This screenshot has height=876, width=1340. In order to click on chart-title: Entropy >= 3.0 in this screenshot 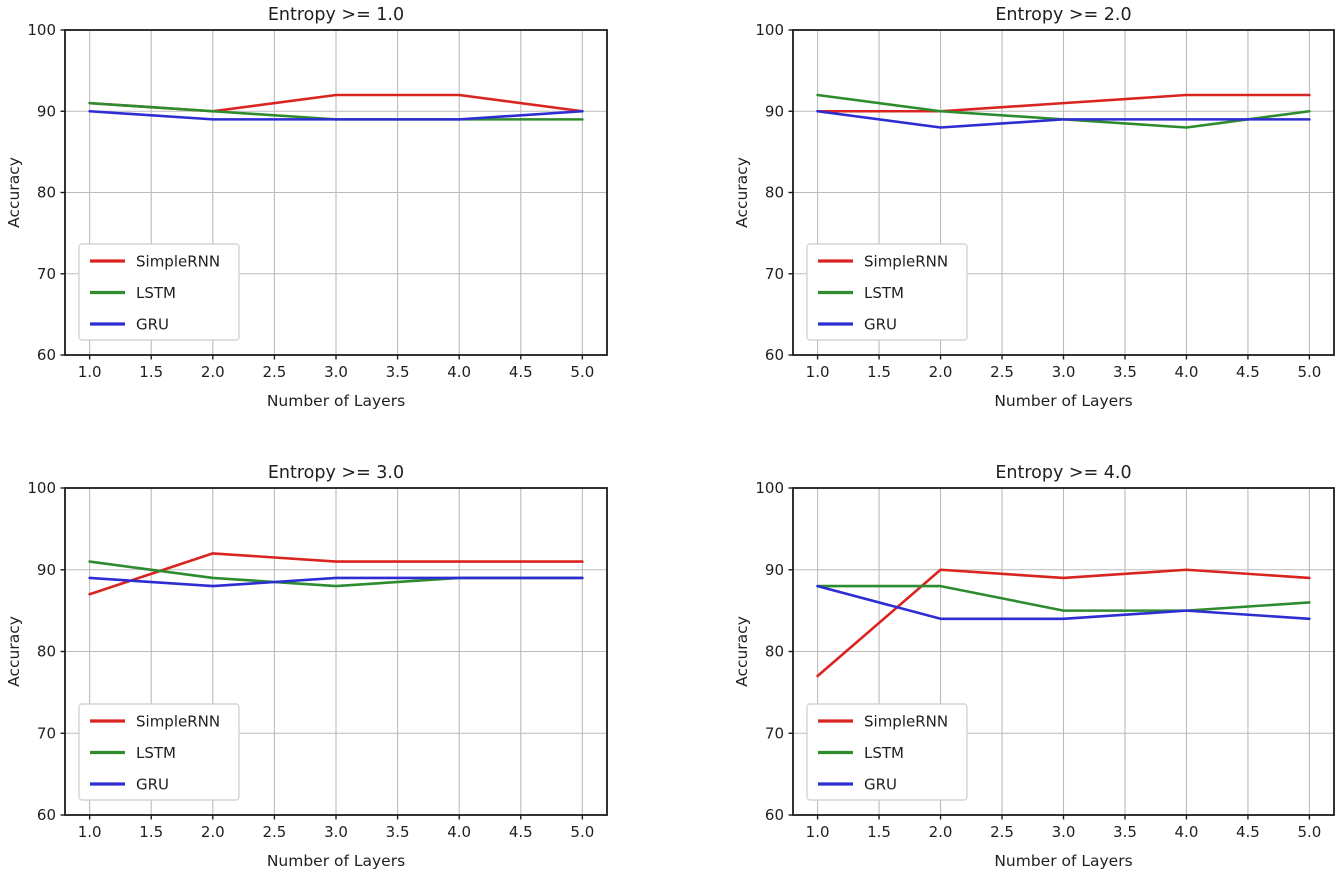, I will do `click(336, 473)`.